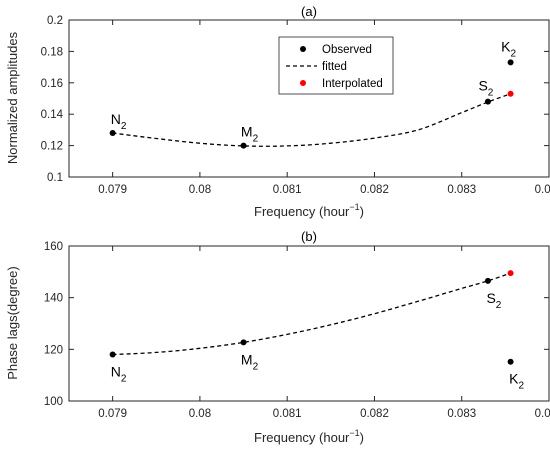 This screenshot has height=451, width=550. I want to click on y-tick-label: 0.14, so click(52, 115).